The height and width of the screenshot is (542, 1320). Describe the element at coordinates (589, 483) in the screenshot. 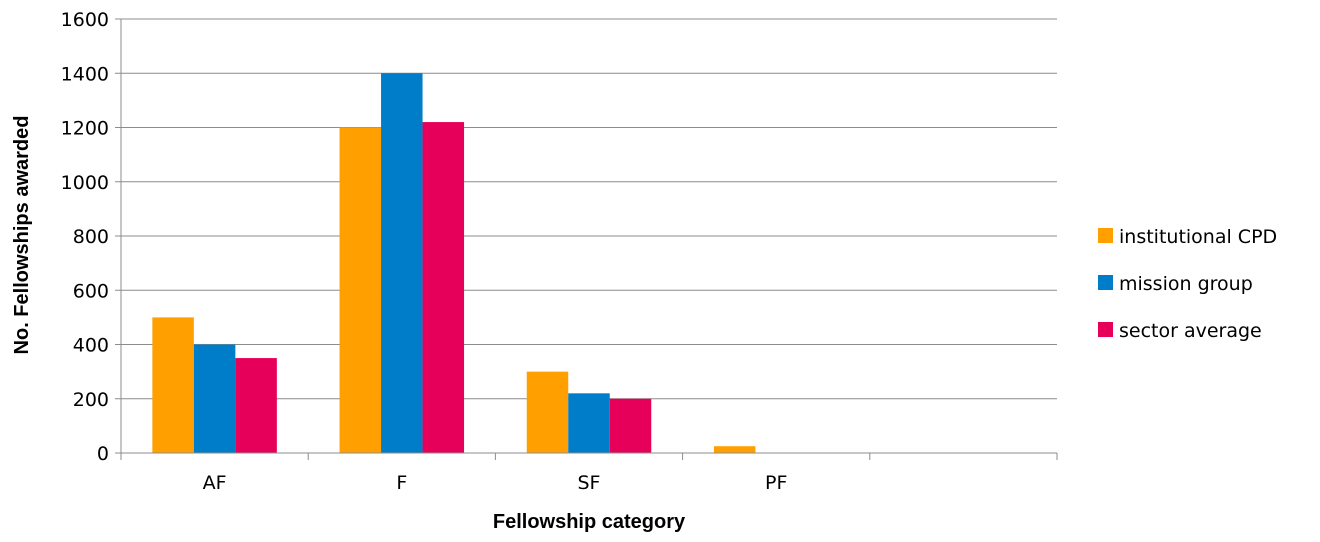

I see `x-tick-label: SF` at that location.